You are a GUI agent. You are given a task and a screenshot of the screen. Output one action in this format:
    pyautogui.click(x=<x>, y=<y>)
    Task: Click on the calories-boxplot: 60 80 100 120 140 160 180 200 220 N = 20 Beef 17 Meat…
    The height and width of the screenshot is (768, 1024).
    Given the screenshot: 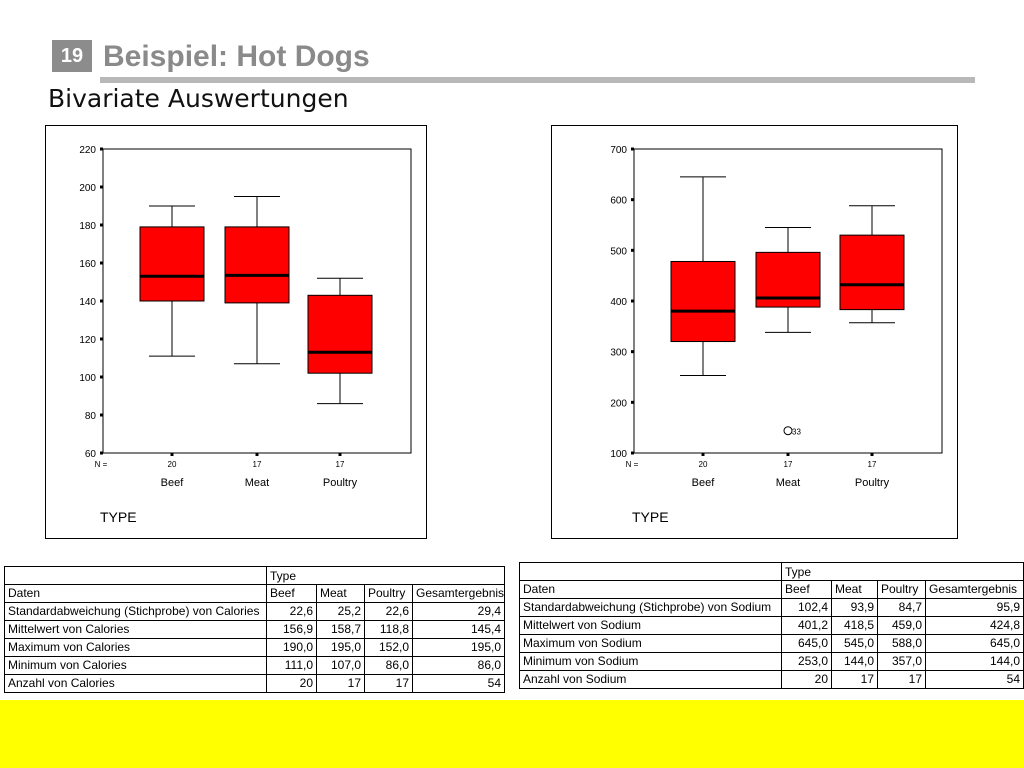 What is the action you would take?
    pyautogui.click(x=245, y=317)
    